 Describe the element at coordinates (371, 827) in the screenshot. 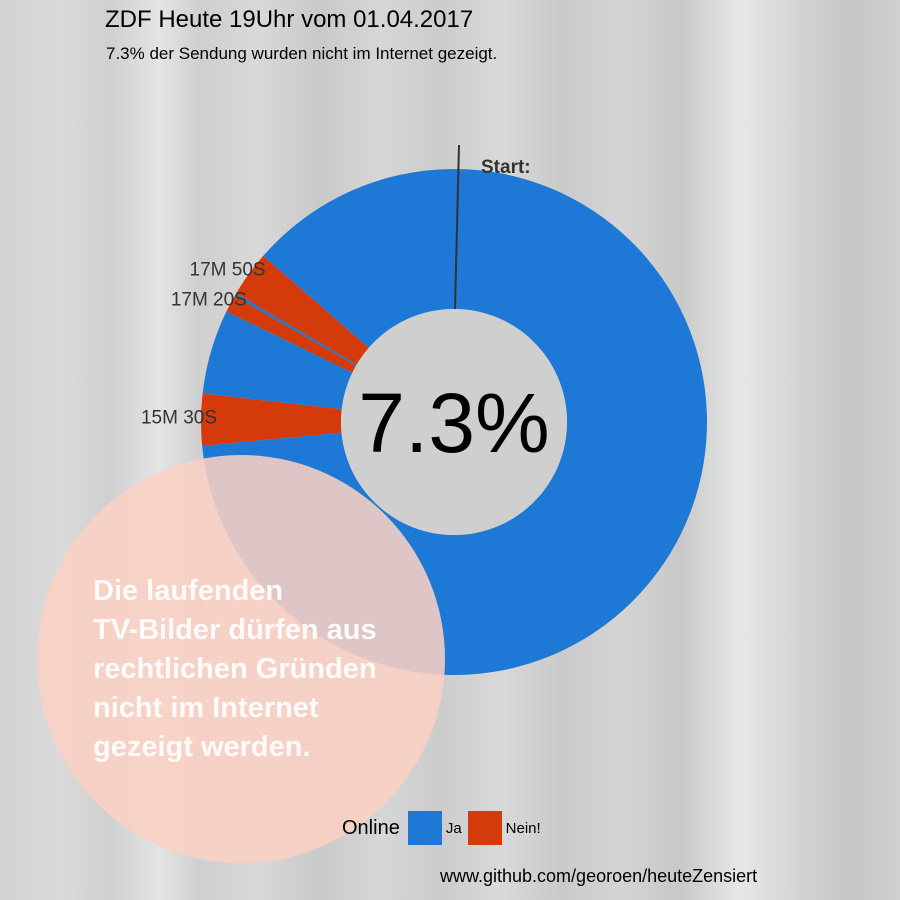

I see `legend-title: Online` at that location.